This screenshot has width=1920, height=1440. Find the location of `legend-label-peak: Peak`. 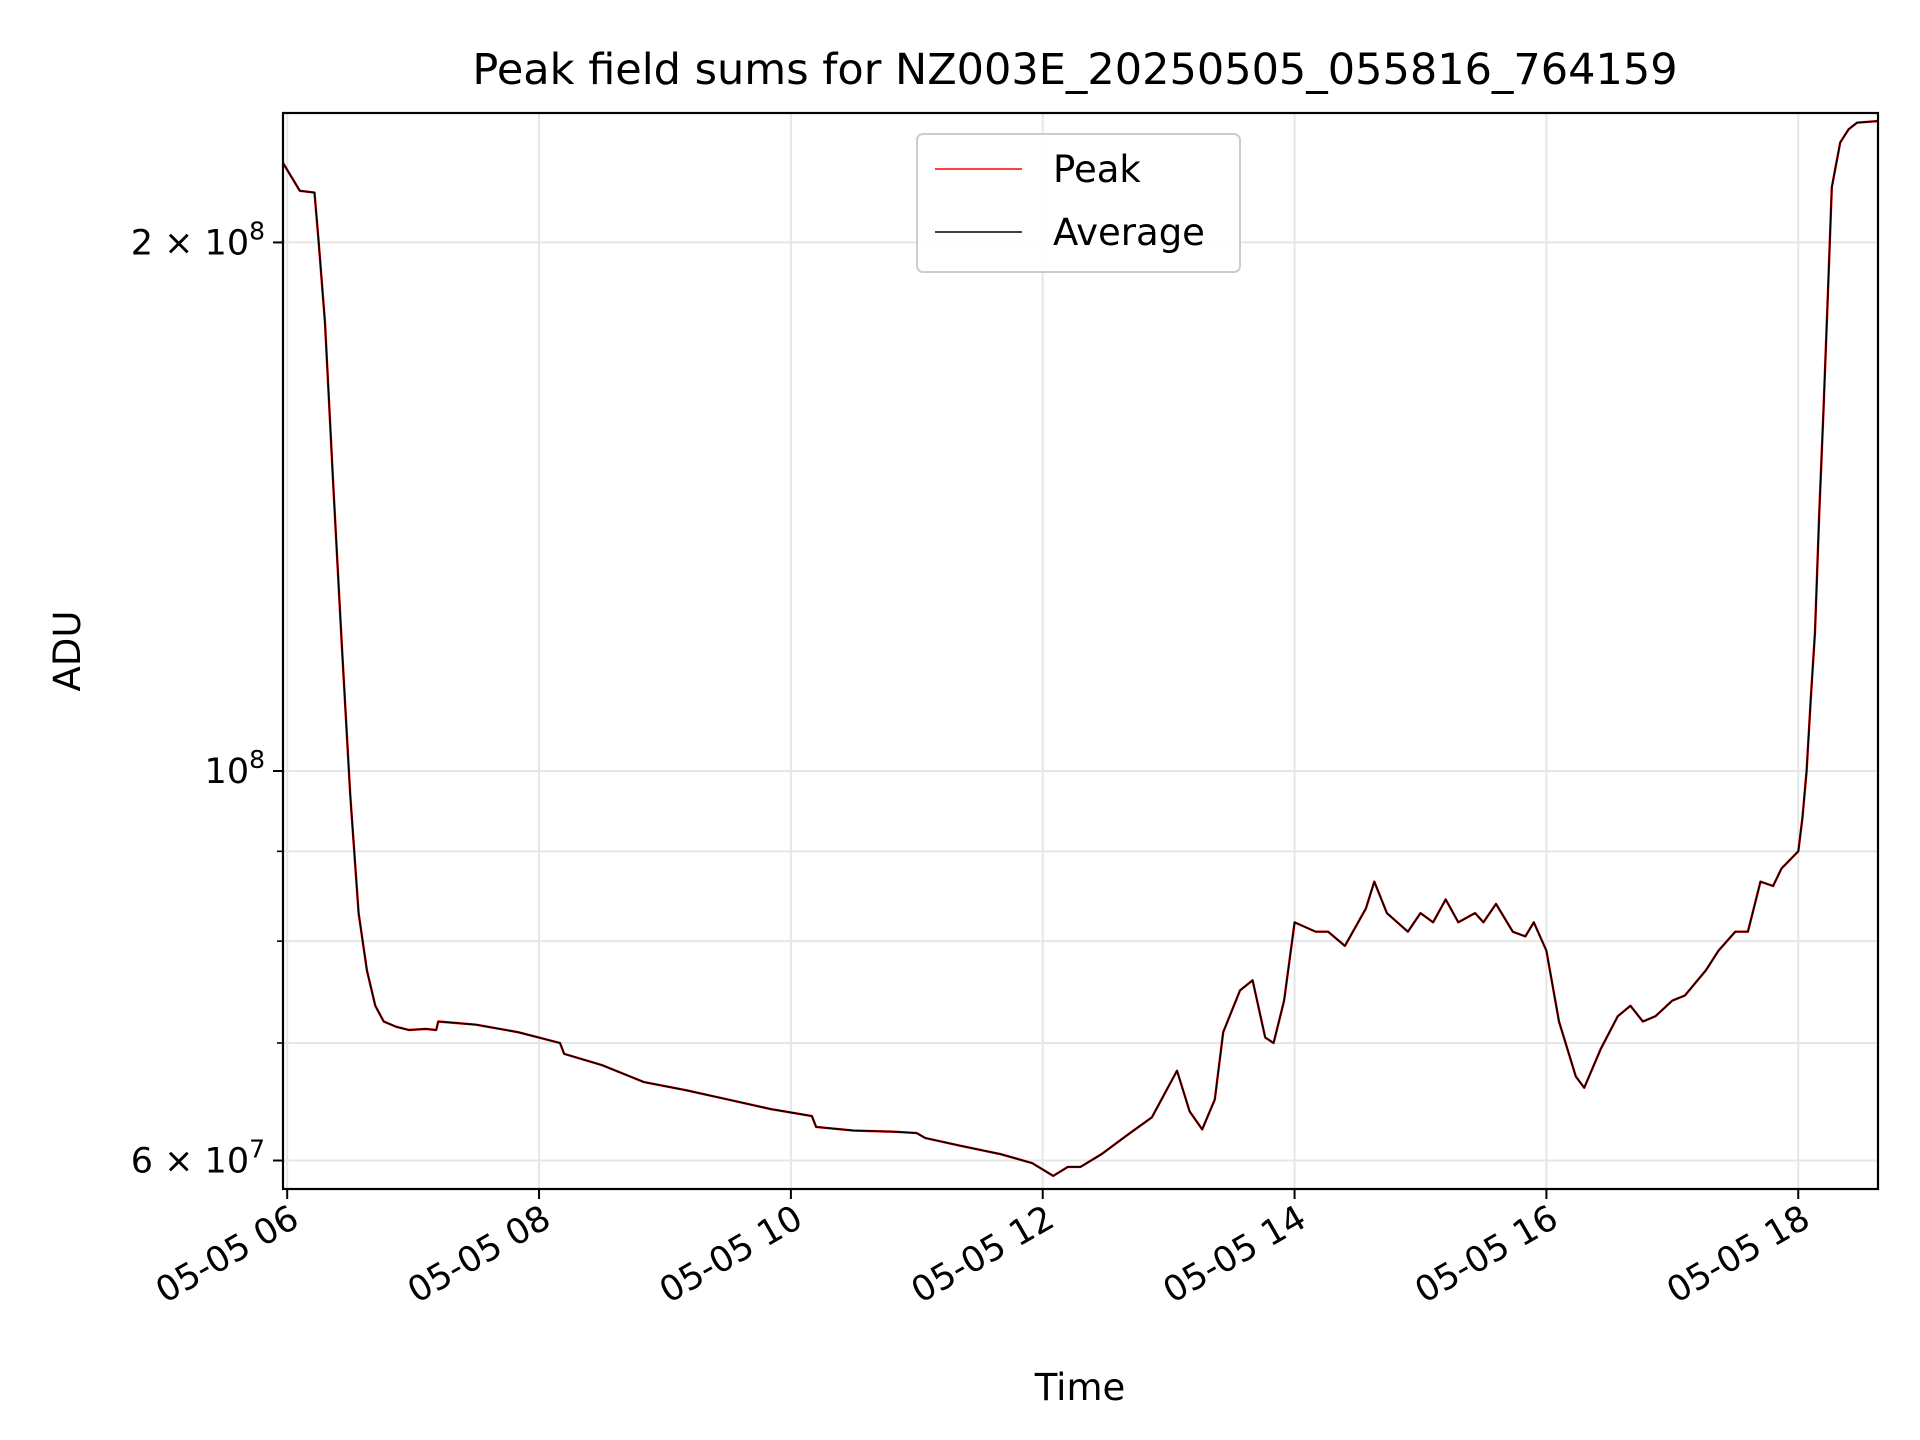

legend-label-peak: Peak is located at coordinates (1097, 169).